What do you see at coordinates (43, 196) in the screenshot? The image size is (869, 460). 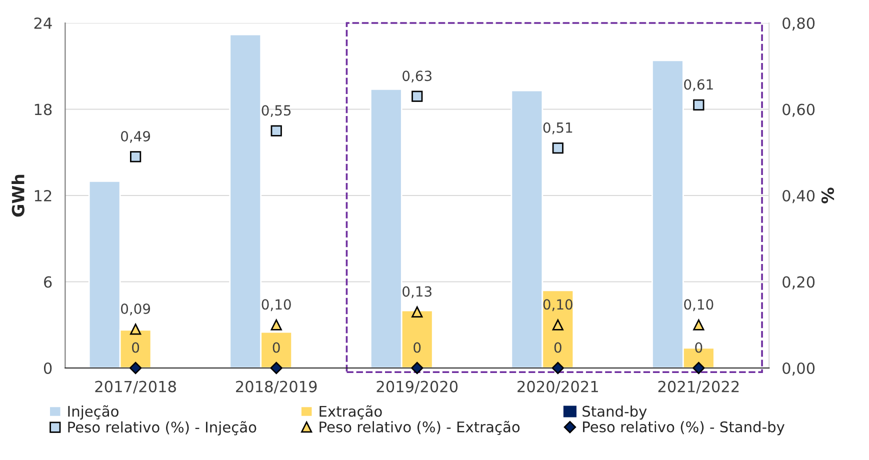 I see `y-tick-label: 12` at bounding box center [43, 196].